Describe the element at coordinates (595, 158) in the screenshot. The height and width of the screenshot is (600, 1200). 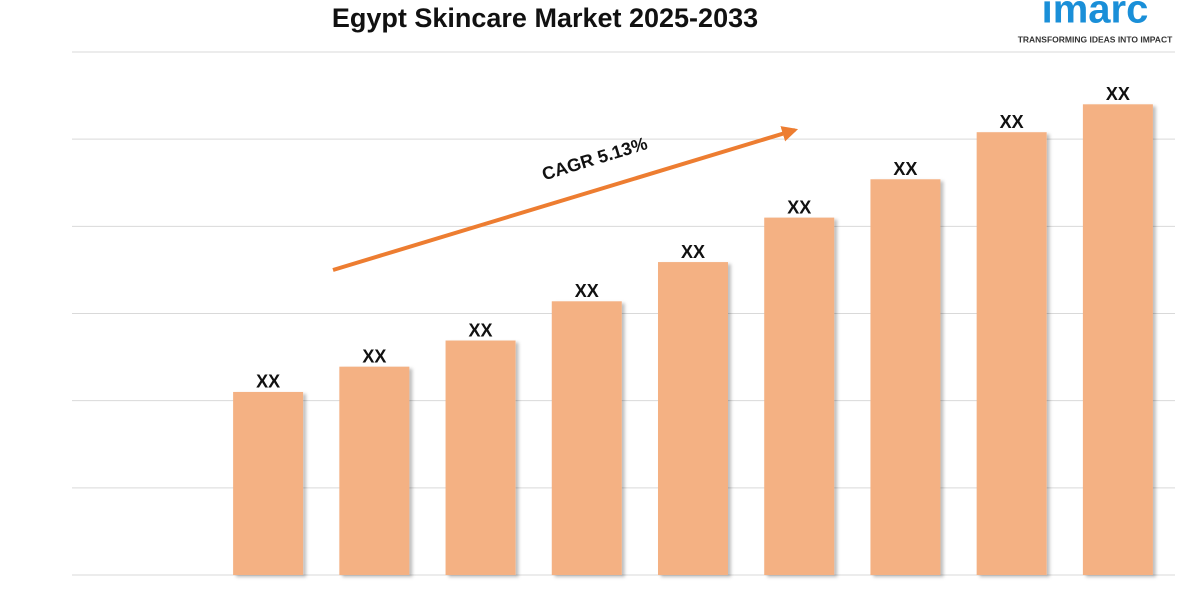
I see `cagr-label: CAGR 5.13%` at that location.